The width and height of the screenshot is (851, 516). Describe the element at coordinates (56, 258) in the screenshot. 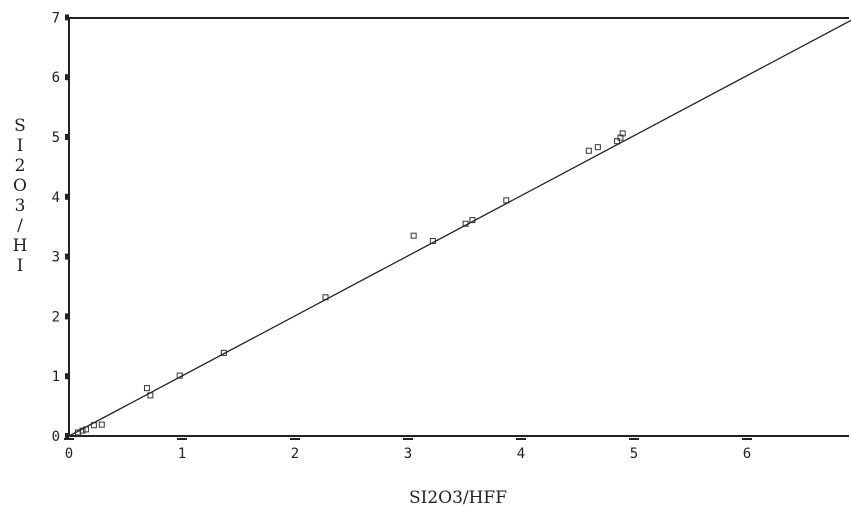

I see `y-tick-label: 3` at that location.